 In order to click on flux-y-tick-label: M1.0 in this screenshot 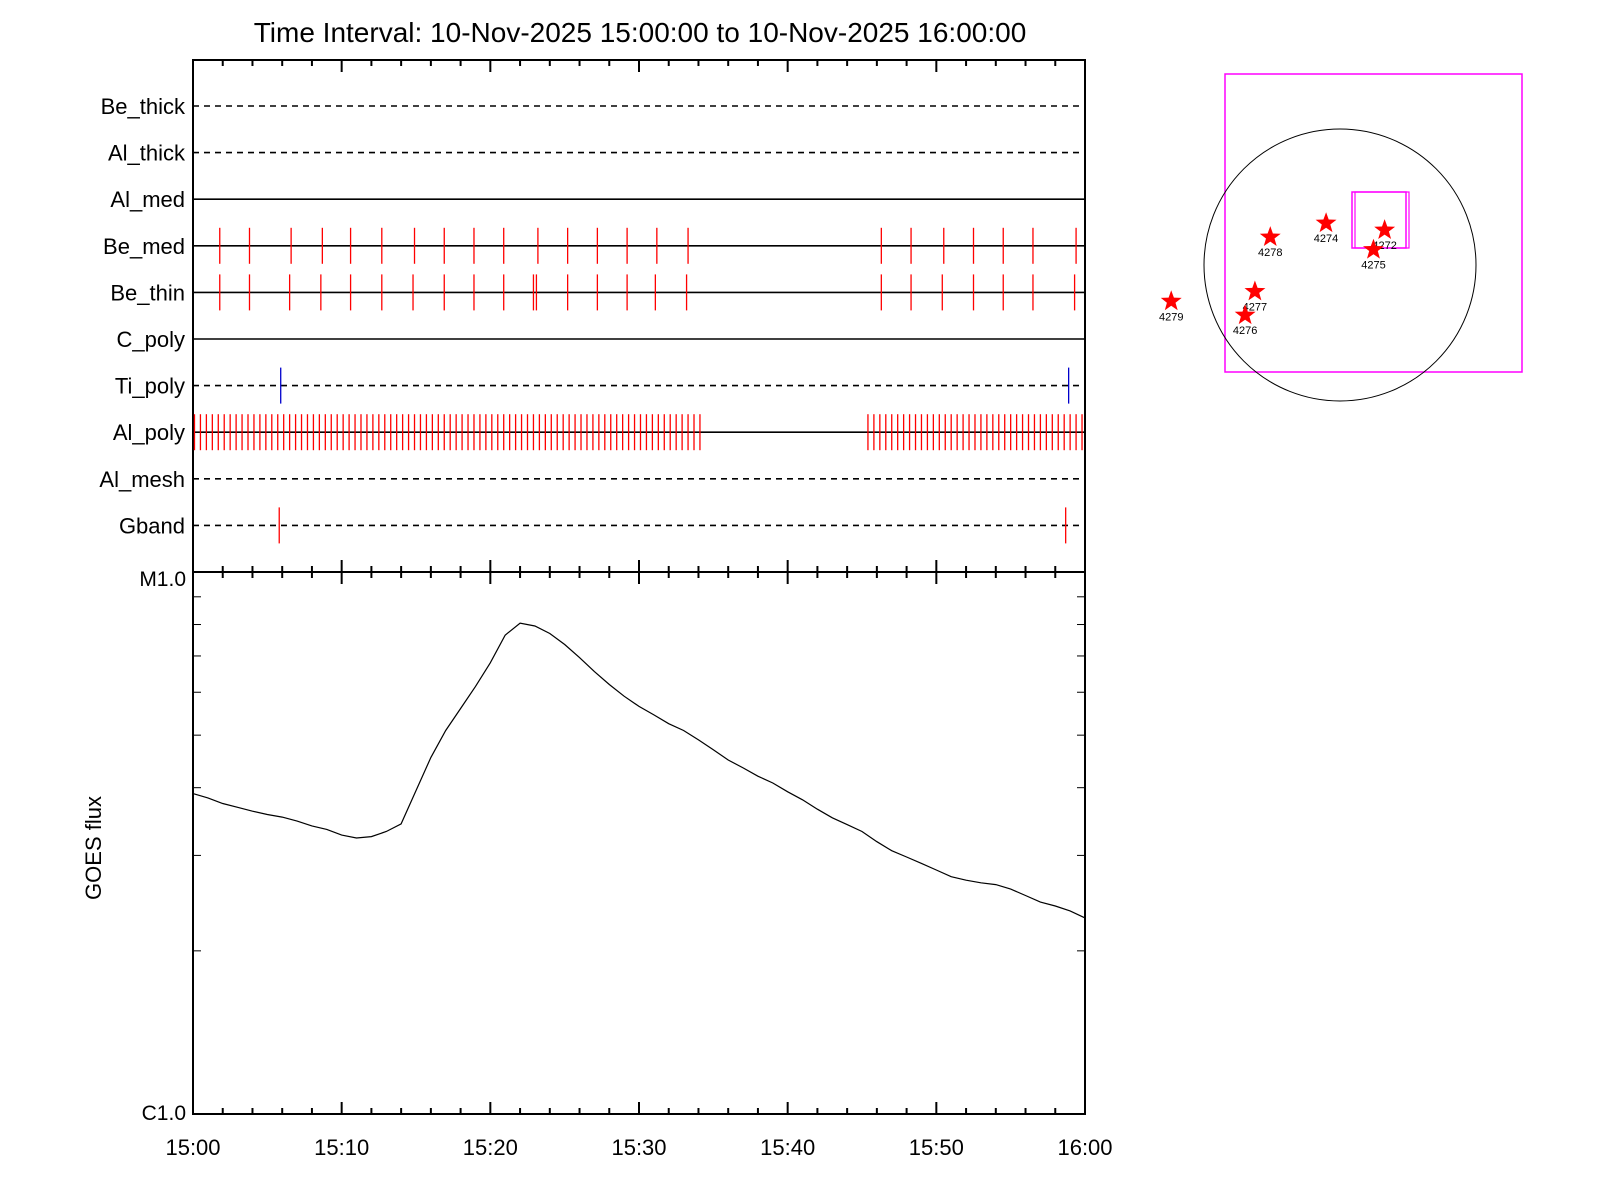, I will do `click(162, 579)`.